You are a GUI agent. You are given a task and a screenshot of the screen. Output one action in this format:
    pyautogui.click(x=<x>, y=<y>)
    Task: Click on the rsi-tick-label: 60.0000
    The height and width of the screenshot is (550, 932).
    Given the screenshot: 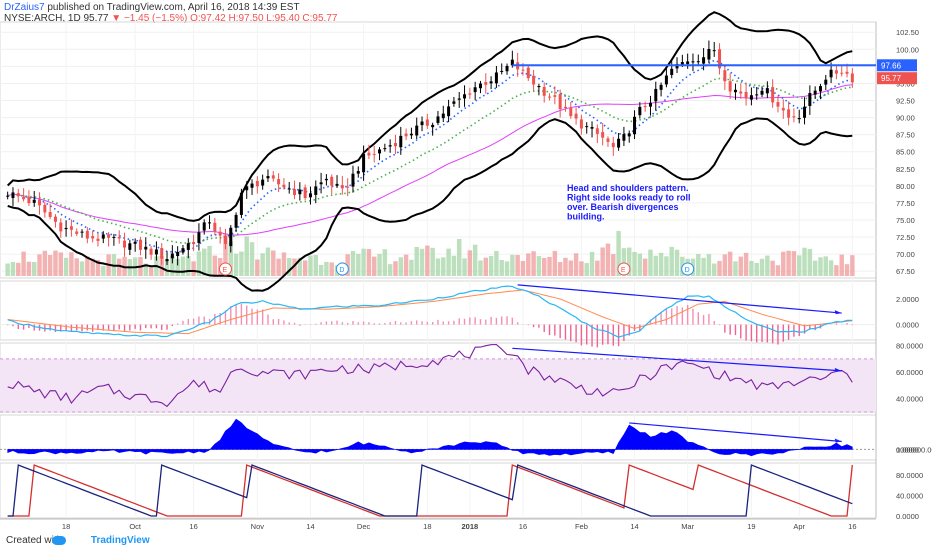 What is the action you would take?
    pyautogui.click(x=909, y=372)
    